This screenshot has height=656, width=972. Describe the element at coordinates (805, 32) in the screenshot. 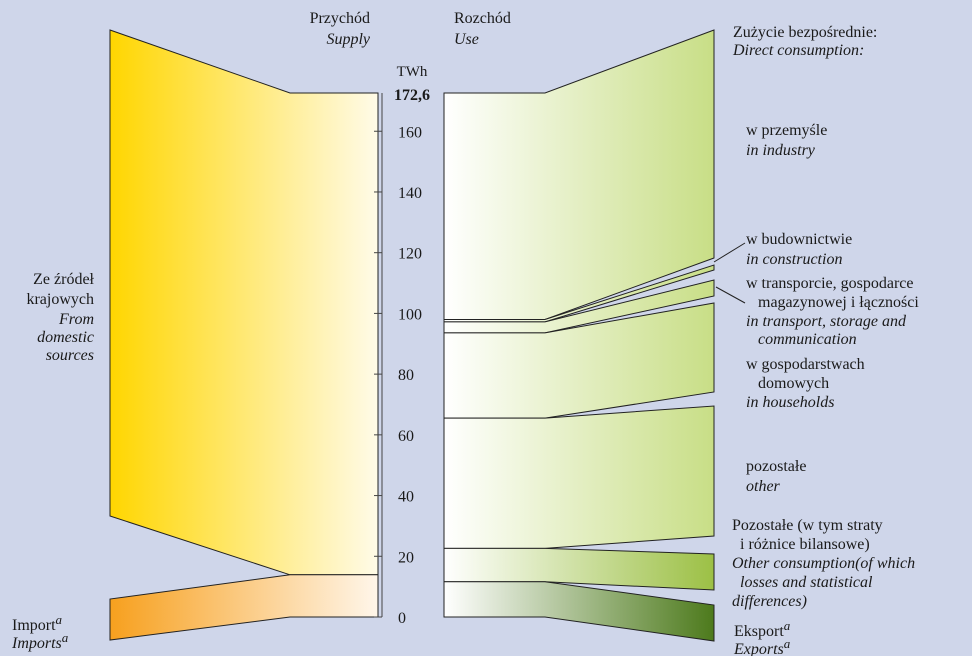

I see `use-header: Zużycie bezpośrednie:` at that location.